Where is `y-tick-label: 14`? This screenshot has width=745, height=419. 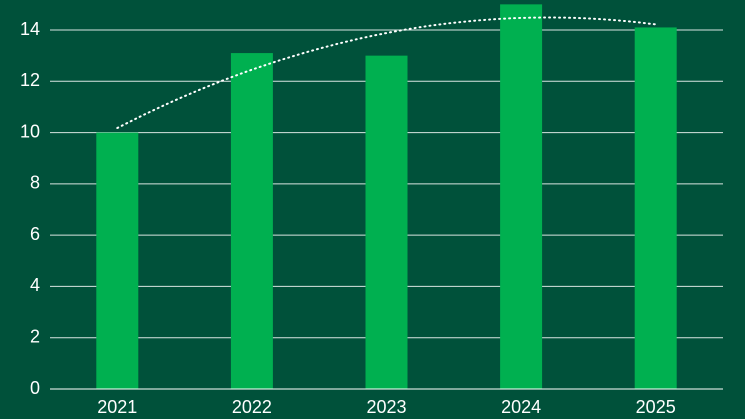
y-tick-label: 14 is located at coordinates (30, 29).